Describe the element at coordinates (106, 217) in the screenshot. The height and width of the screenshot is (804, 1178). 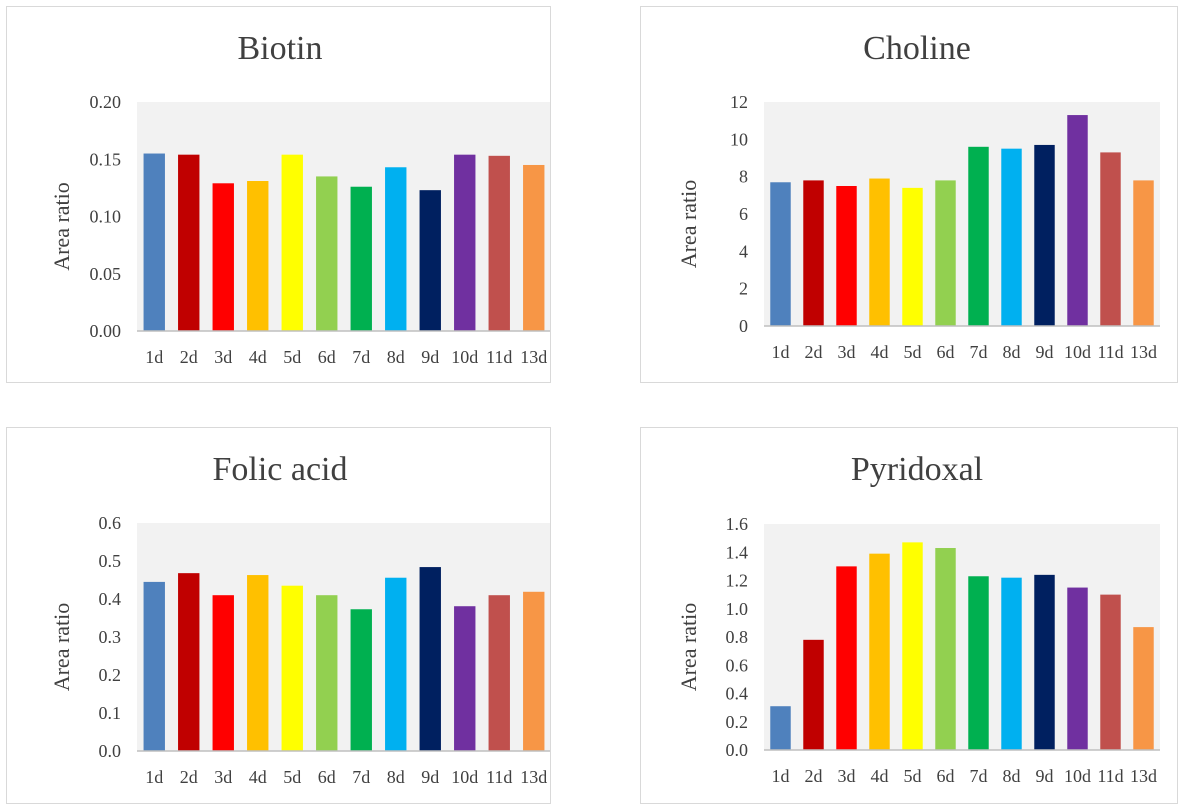
I see `y-tick-label: 0.10` at that location.